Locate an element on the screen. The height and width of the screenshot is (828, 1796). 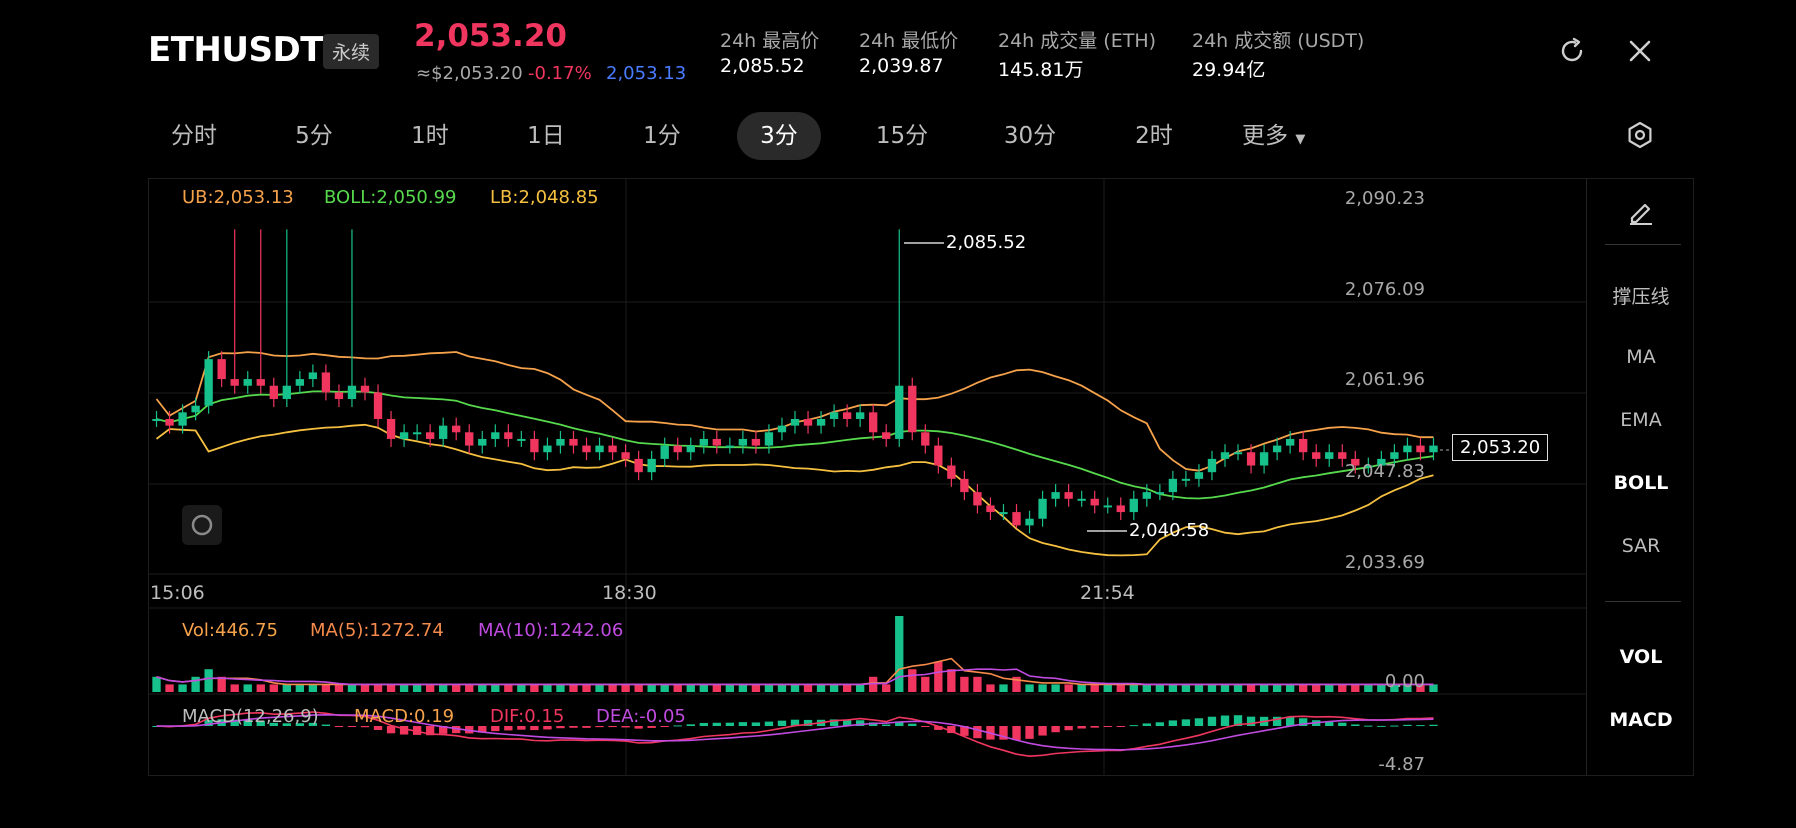
close-icon is located at coordinates (1640, 51).